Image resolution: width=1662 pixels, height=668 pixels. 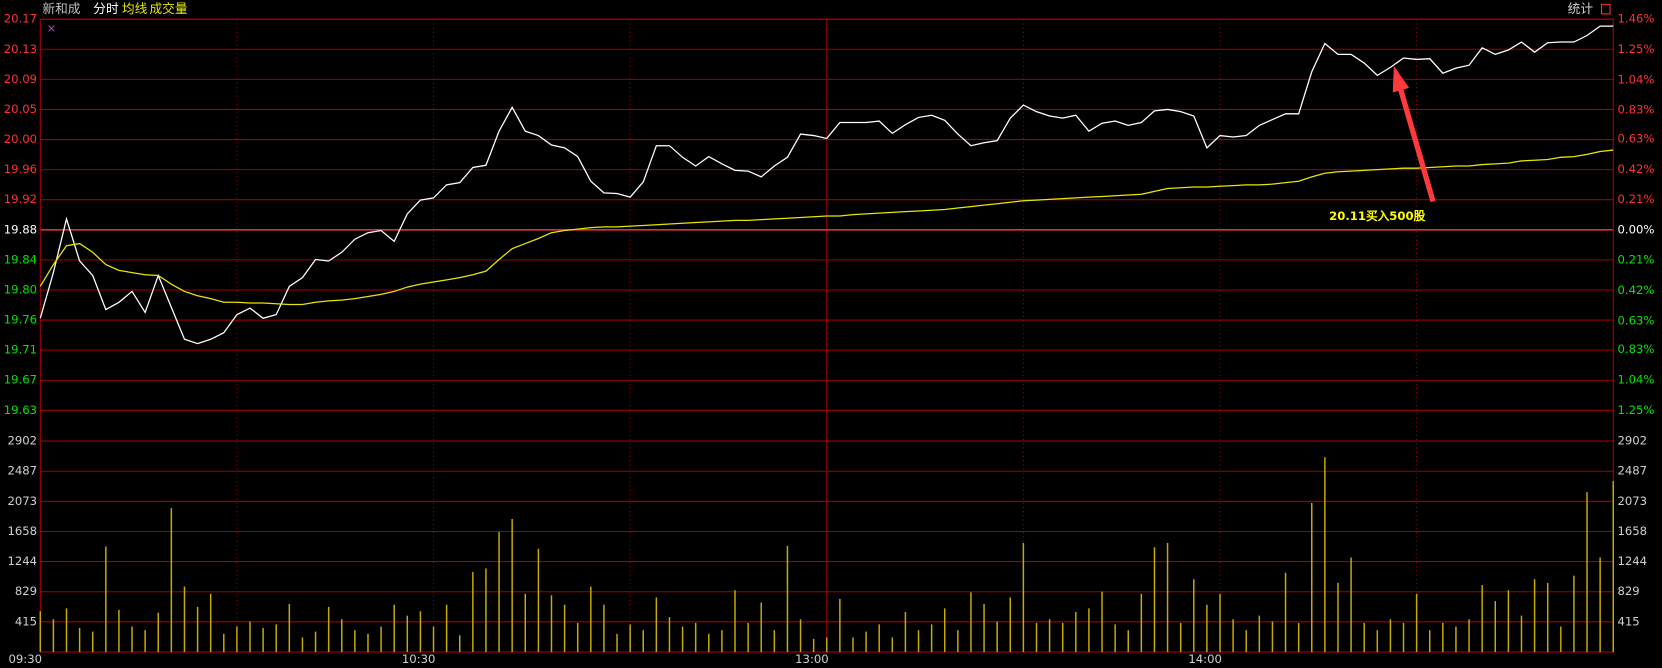 I want to click on y2-tick-label: 1.46%, so click(x=1635, y=19).